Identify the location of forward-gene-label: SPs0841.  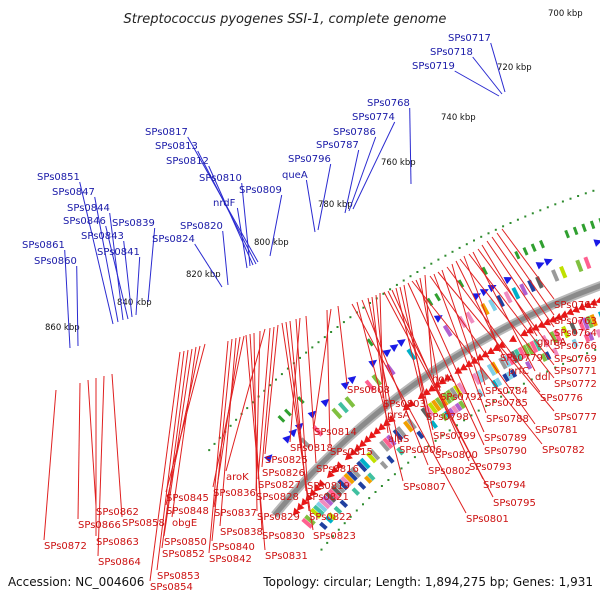
(118, 252).